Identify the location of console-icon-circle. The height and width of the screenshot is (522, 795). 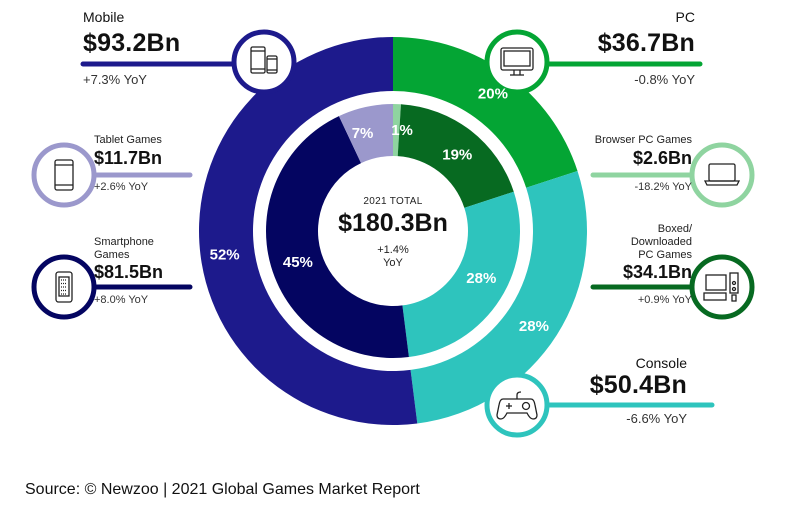
(517, 405).